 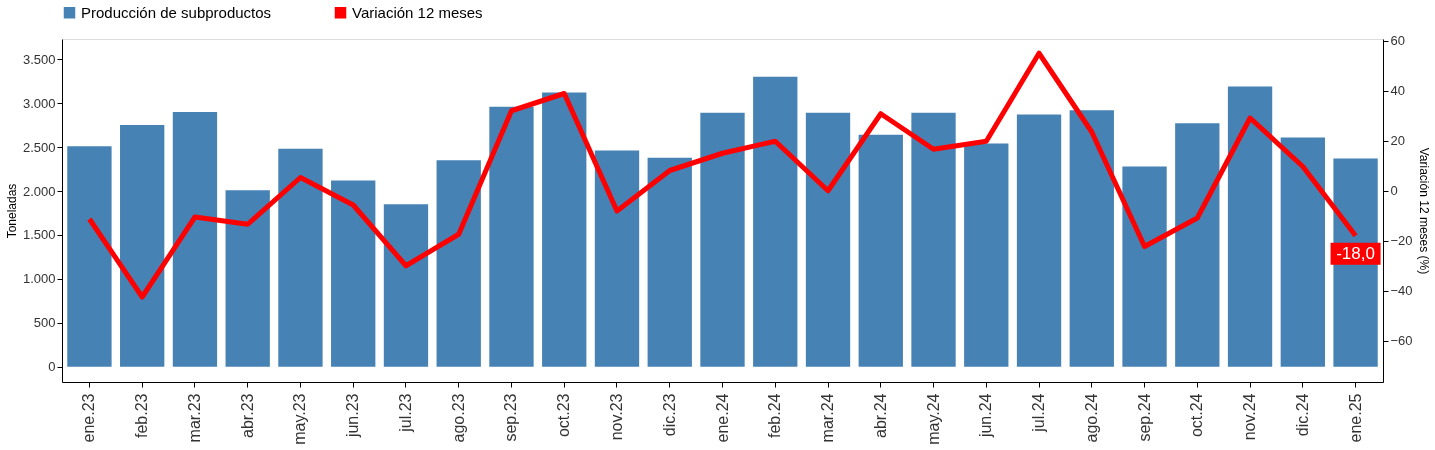 I want to click on x-tick-label: mar.24, so click(x=828, y=418).